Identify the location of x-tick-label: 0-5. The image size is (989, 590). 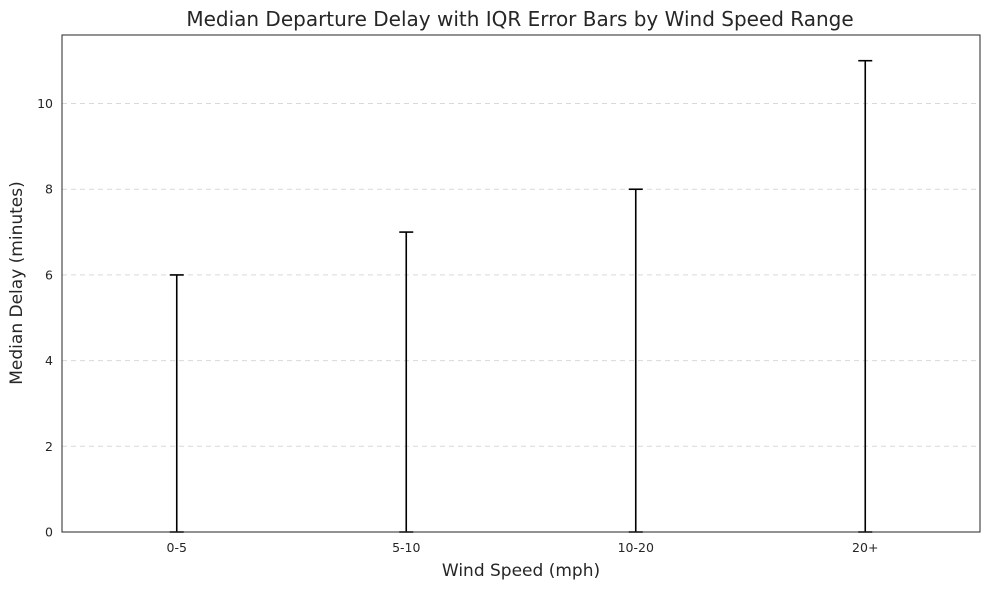
(177, 547).